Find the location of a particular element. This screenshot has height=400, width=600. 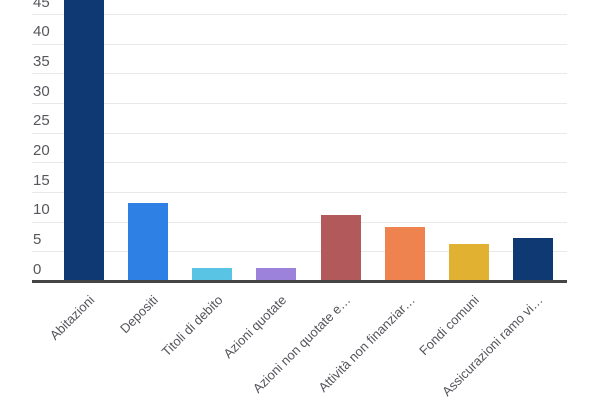

bar-titoli-di-debito is located at coordinates (212, 274).